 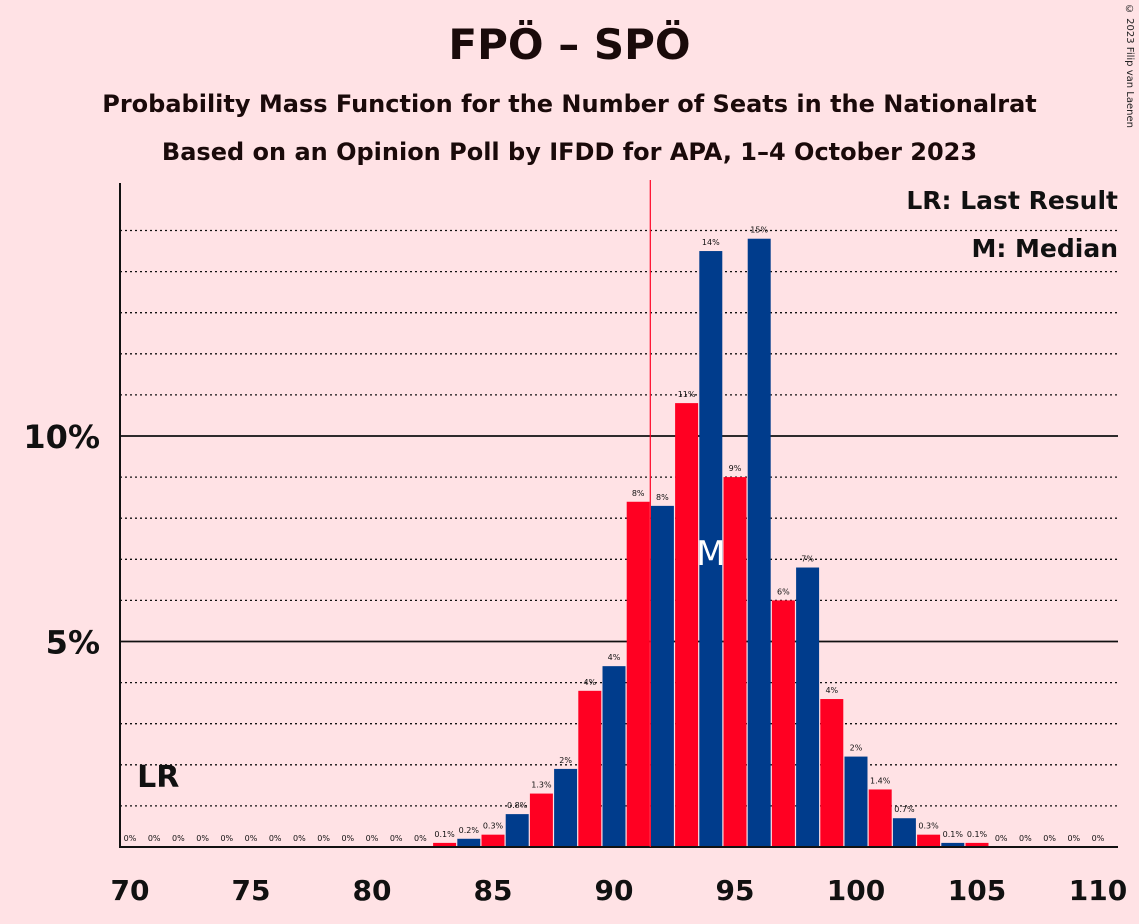 What do you see at coordinates (589, 682) in the screenshot?
I see `data-label-89: 4%` at bounding box center [589, 682].